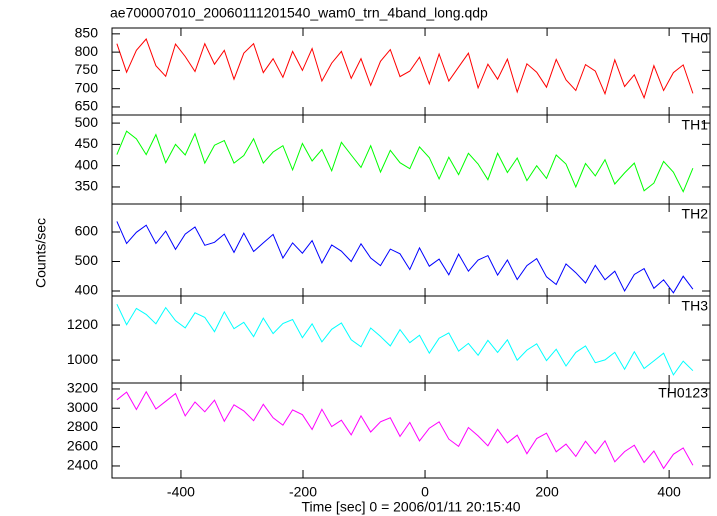  I want to click on y-axis-label: Counts/sec, so click(41, 253).